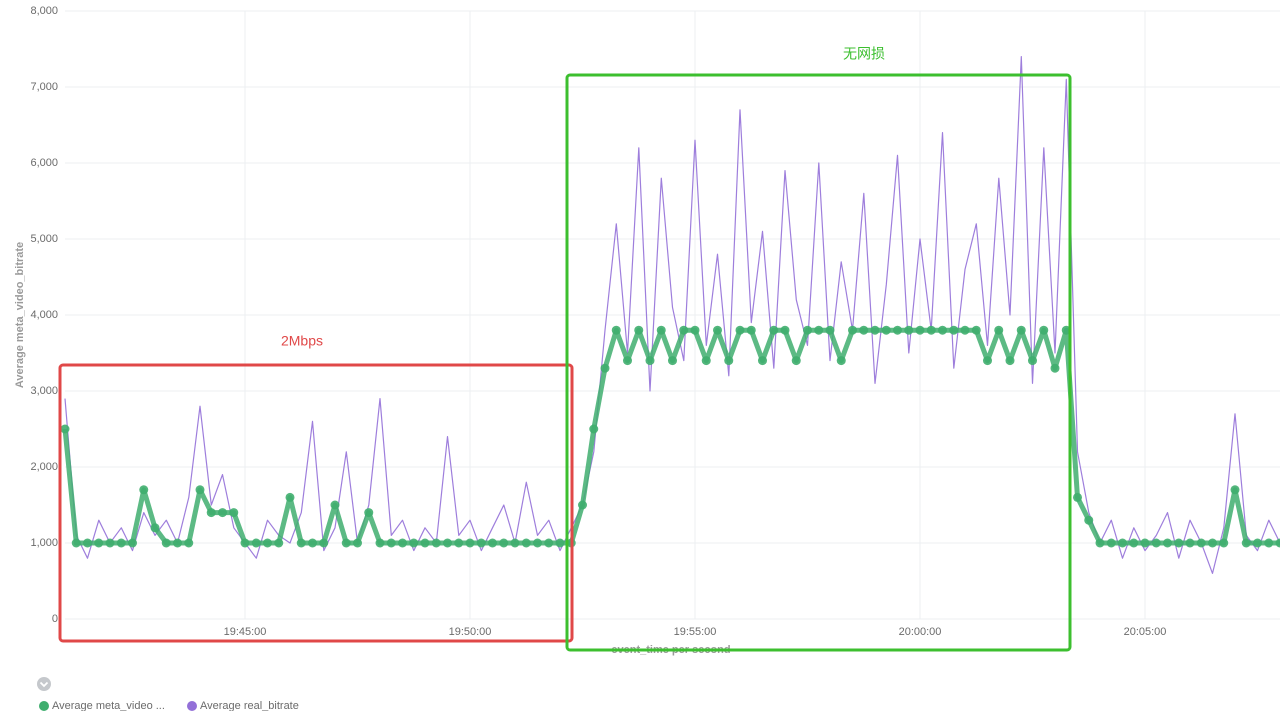 The height and width of the screenshot is (711, 1280). I want to click on legend-toggle, so click(44, 684).